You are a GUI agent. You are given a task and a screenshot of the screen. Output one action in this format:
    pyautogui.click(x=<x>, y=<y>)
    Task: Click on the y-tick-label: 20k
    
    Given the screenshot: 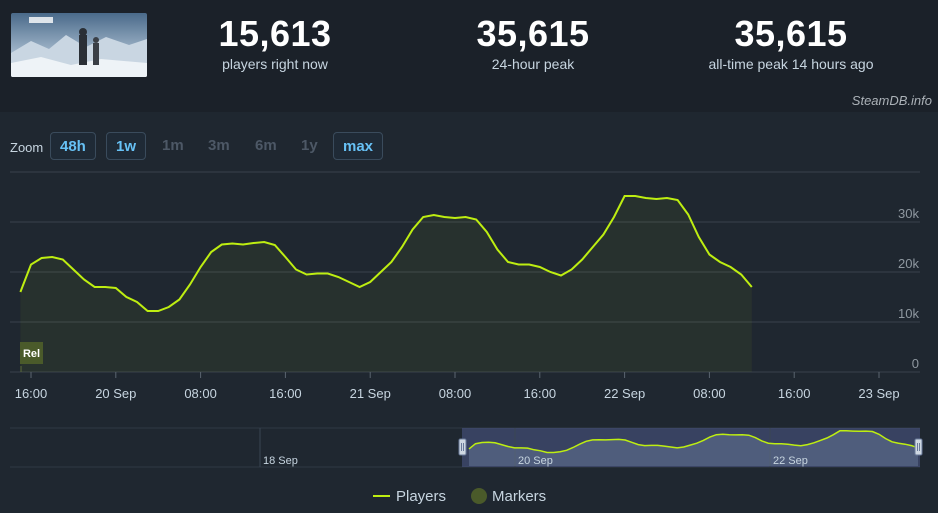 What is the action you would take?
    pyautogui.click(x=908, y=263)
    